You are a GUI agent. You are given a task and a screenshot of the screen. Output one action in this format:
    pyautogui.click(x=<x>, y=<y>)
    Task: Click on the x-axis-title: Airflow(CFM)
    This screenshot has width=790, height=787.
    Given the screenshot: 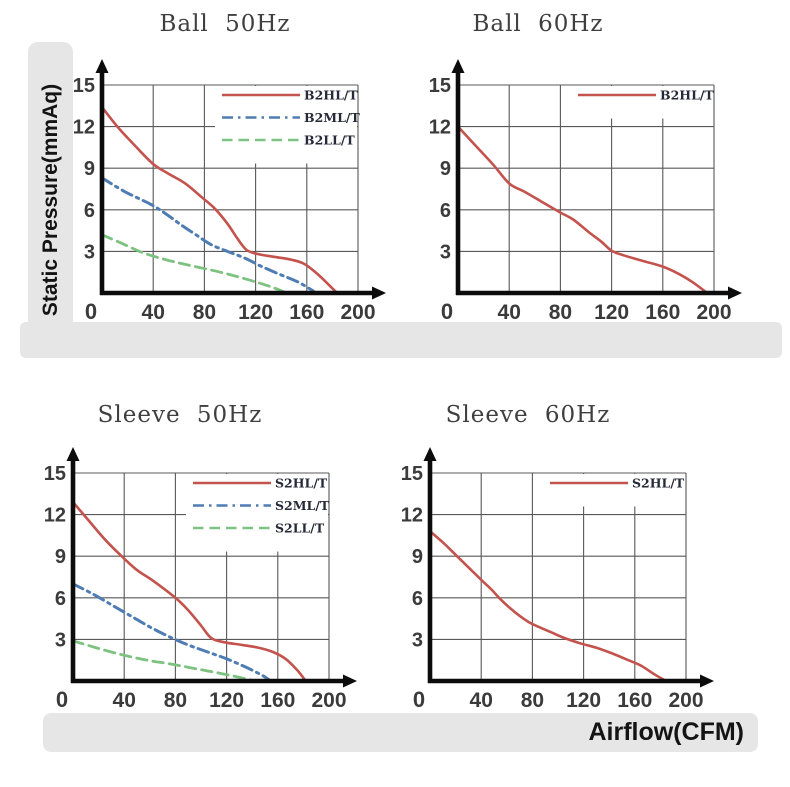 What is the action you would take?
    pyautogui.click(x=666, y=732)
    